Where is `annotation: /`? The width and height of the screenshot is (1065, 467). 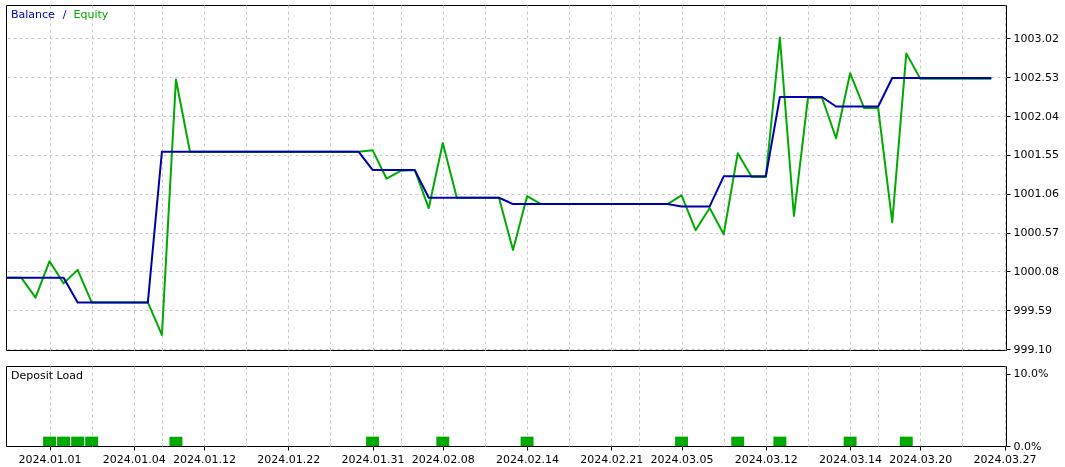 annotation: / is located at coordinates (64, 14).